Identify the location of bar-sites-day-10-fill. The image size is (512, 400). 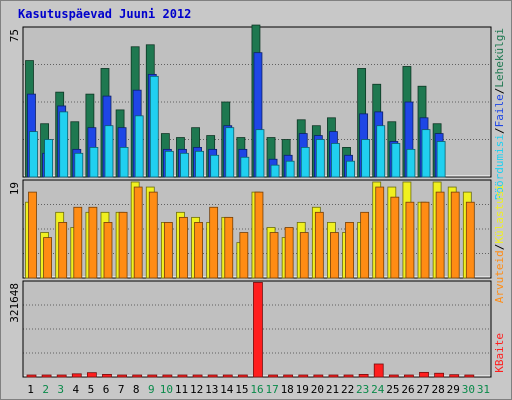
(168, 250).